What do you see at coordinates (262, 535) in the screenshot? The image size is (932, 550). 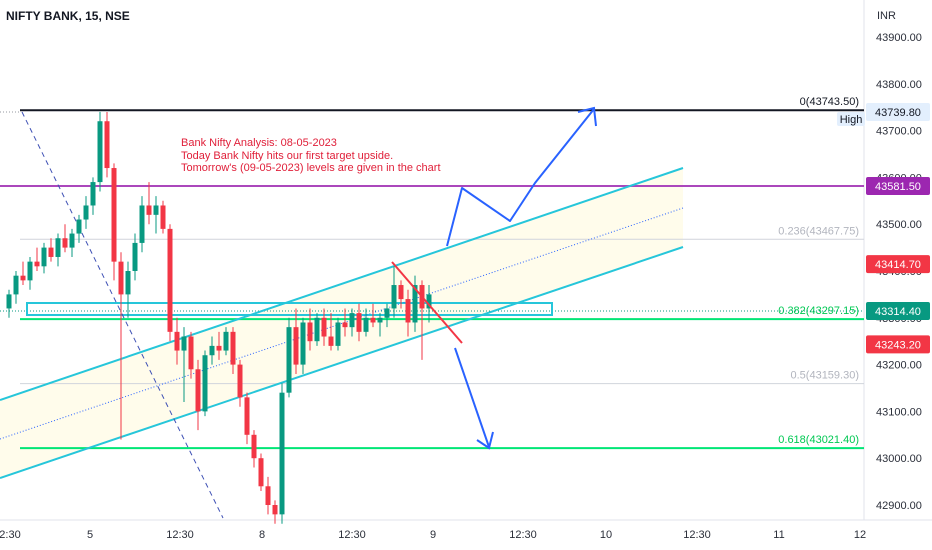 I see `time-tick-label: 8` at bounding box center [262, 535].